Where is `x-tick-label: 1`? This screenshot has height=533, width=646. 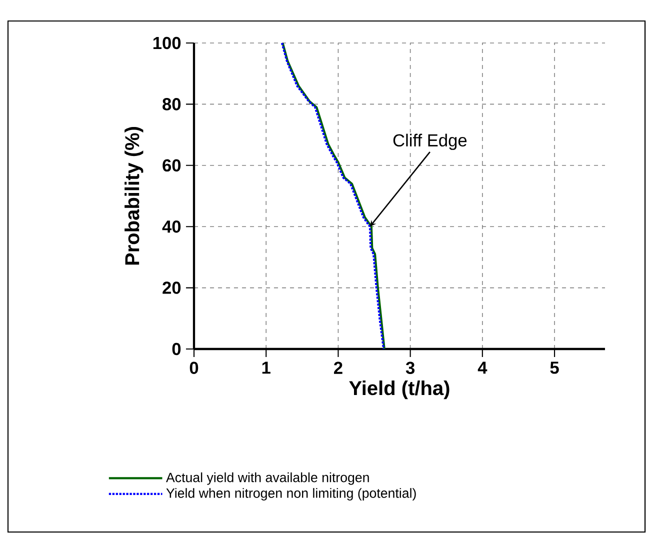 x-tick-label: 1 is located at coordinates (266, 368).